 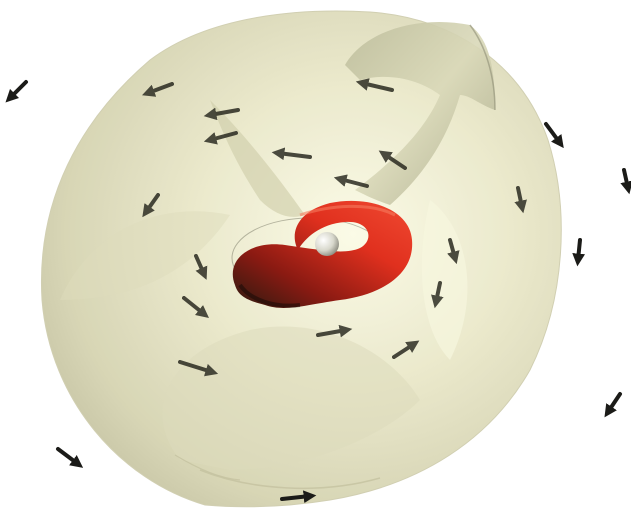 What do you see at coordinates (327, 244) in the screenshot?
I see `center-sphere-icon` at bounding box center [327, 244].